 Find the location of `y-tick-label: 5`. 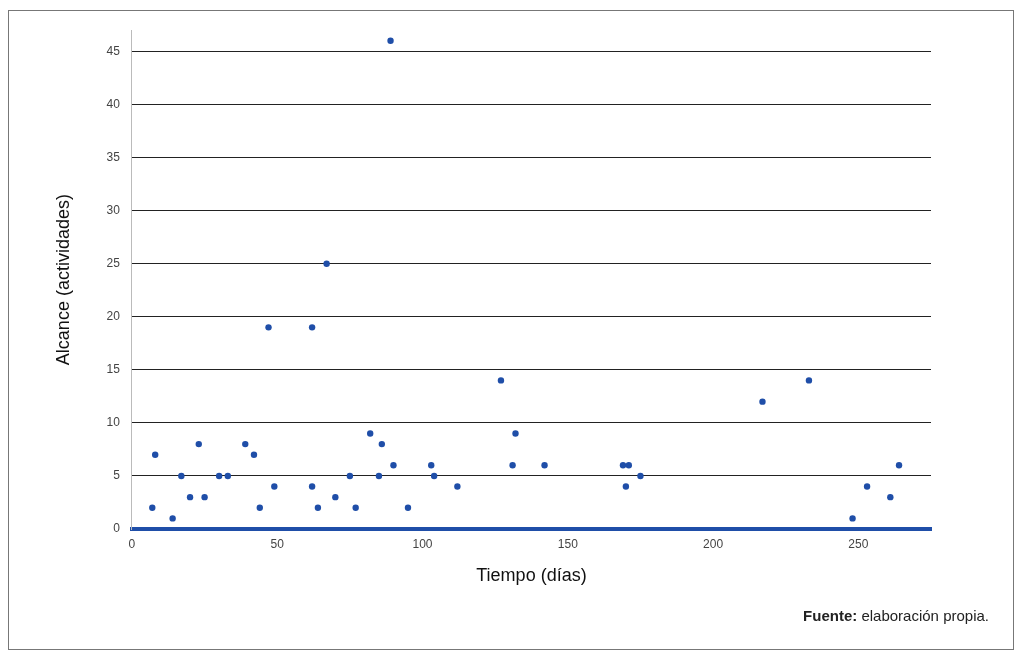

y-tick-label: 5 is located at coordinates (117, 475).